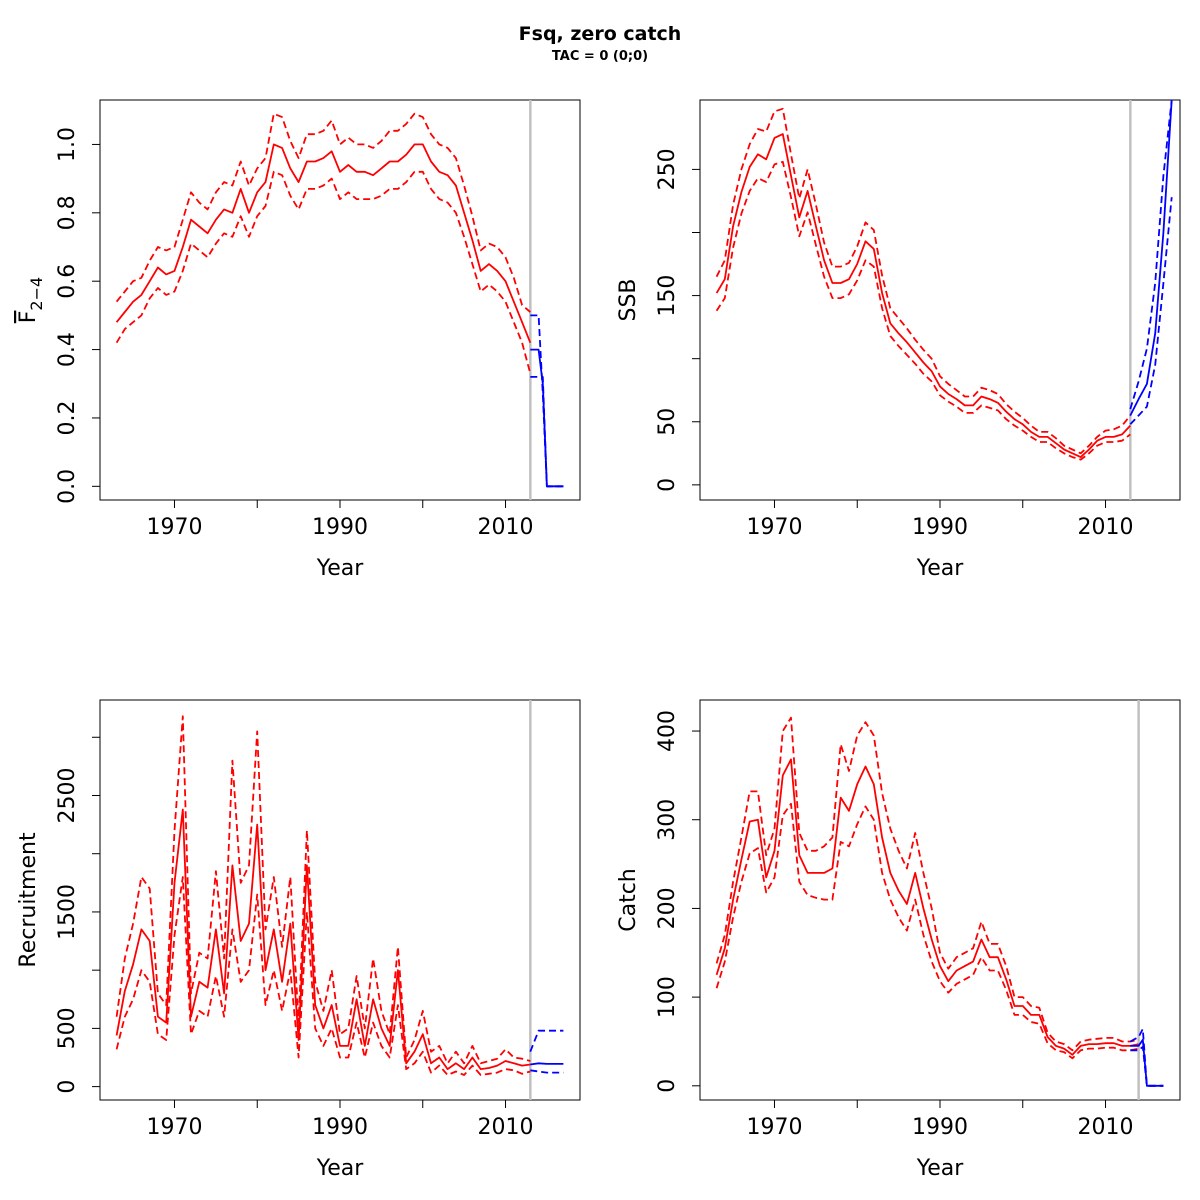 This screenshot has width=1200, height=1200. What do you see at coordinates (67, 144) in the screenshot?
I see `y-tick-label: 1.0` at bounding box center [67, 144].